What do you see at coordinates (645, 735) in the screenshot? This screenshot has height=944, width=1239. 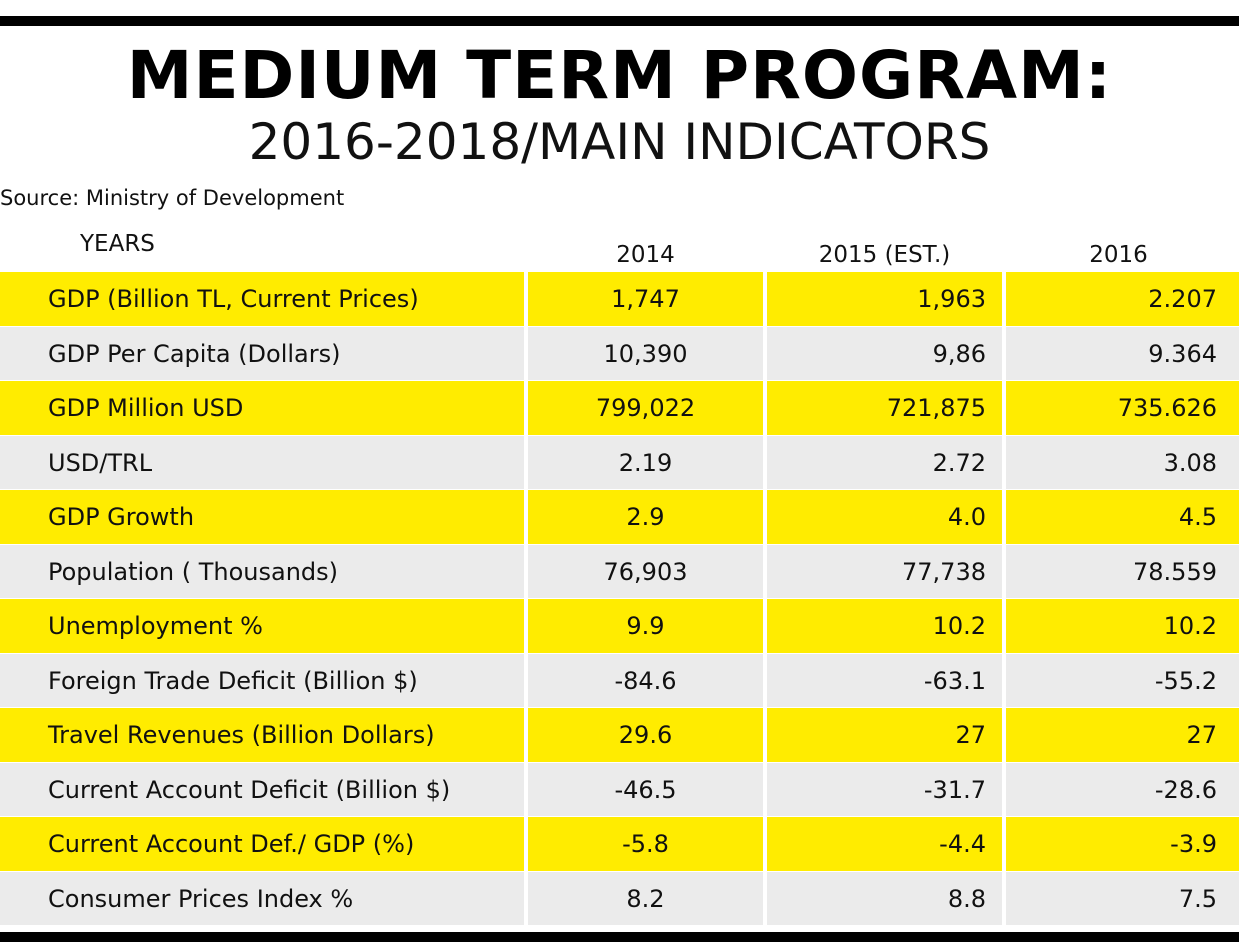 I see `value-2014: 29.6` at bounding box center [645, 735].